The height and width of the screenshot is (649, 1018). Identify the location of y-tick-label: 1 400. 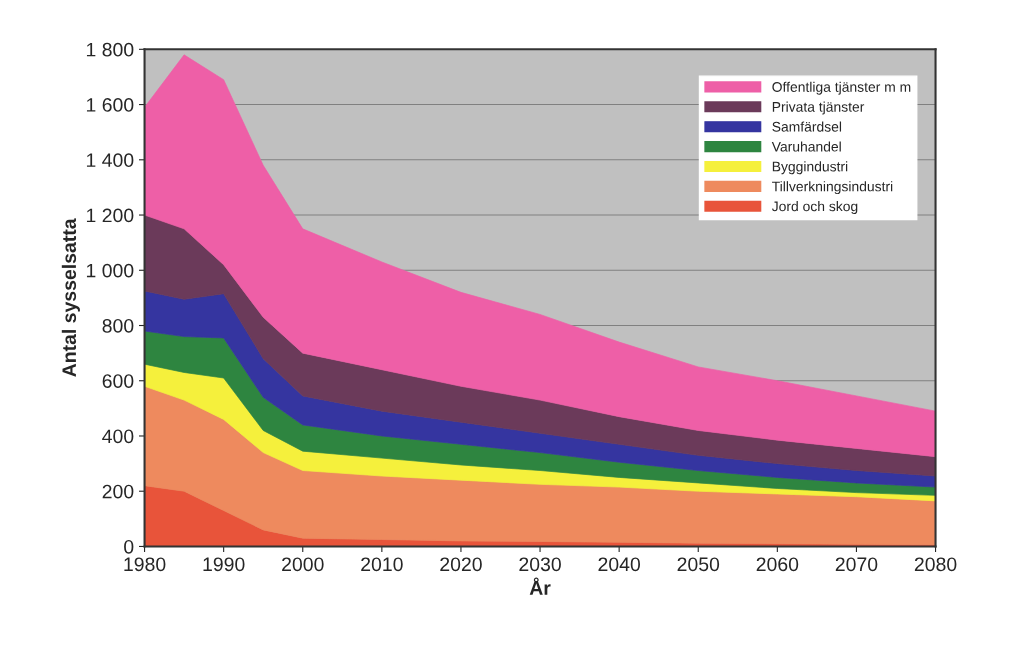
(110, 160).